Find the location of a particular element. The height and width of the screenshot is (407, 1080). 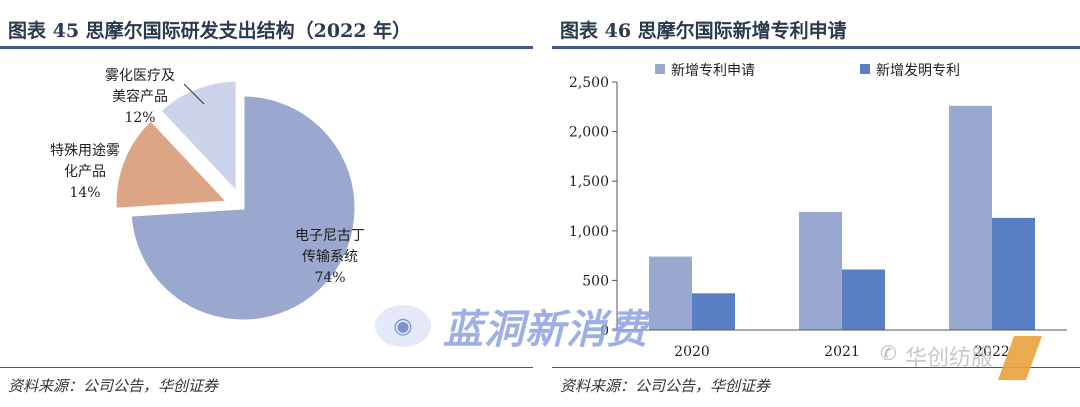

left-source-note: 资料来源：公司公告，华创证券 is located at coordinates (113, 386).